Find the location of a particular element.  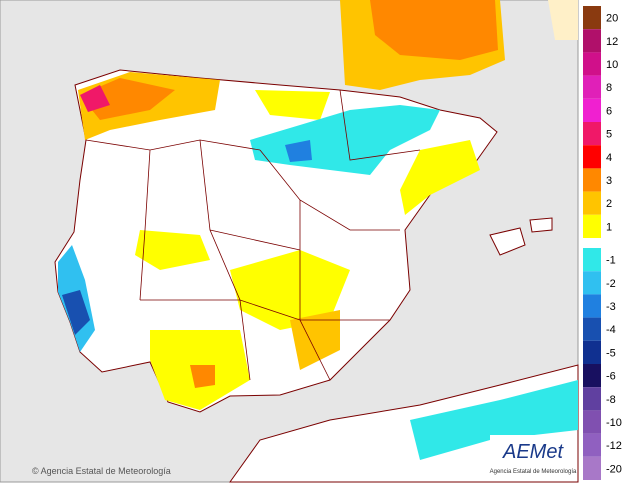

legend-label: -10 is located at coordinates (614, 423).